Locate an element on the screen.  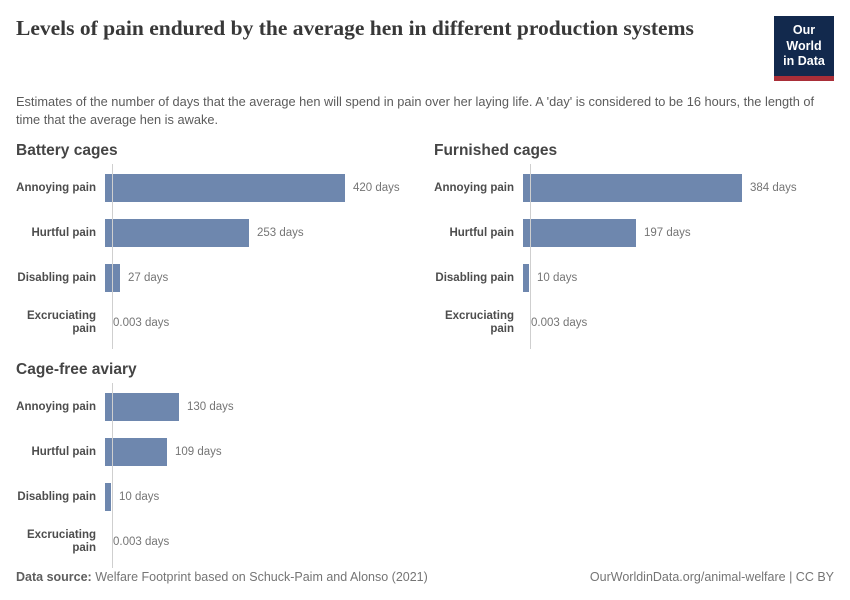
bar-value-label: 130 days is located at coordinates (210, 406).